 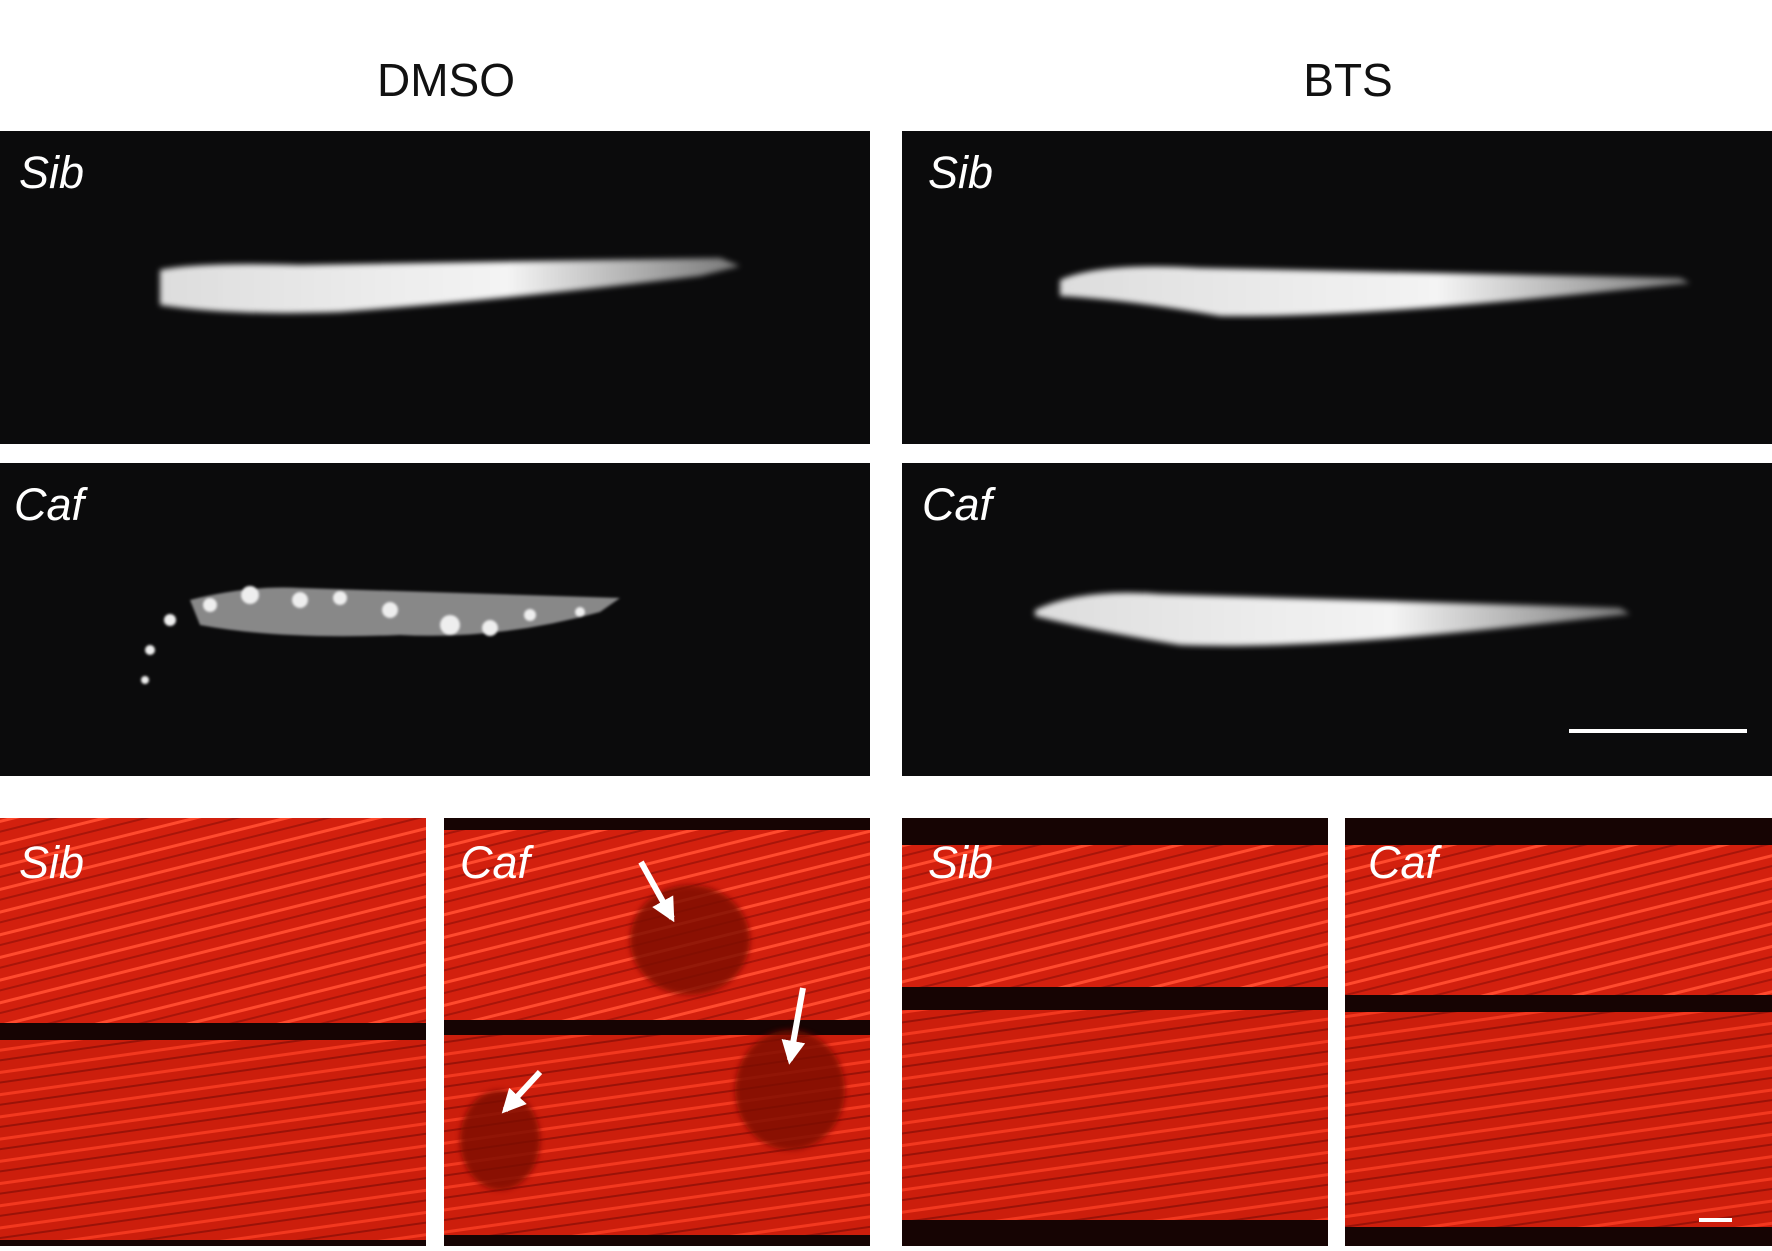 What do you see at coordinates (653, 987) in the screenshot?
I see `arrows` at bounding box center [653, 987].